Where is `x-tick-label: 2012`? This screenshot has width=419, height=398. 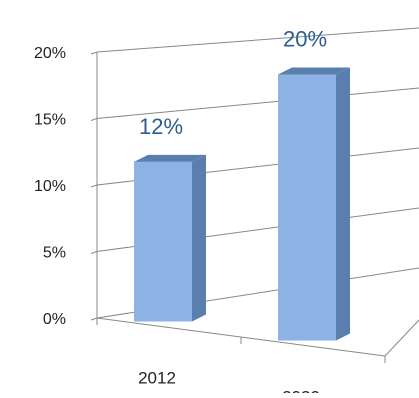
x-tick-label: 2012 is located at coordinates (157, 378).